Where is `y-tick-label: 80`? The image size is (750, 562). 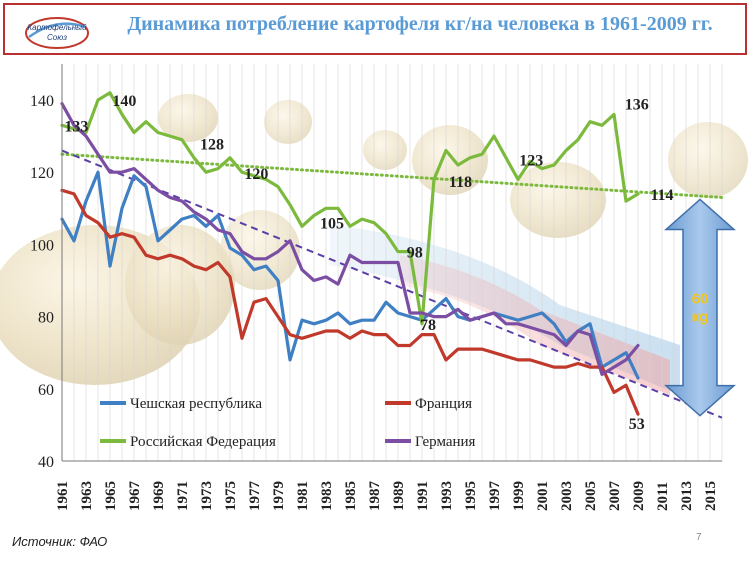
y-tick-label: 80 is located at coordinates (46, 318).